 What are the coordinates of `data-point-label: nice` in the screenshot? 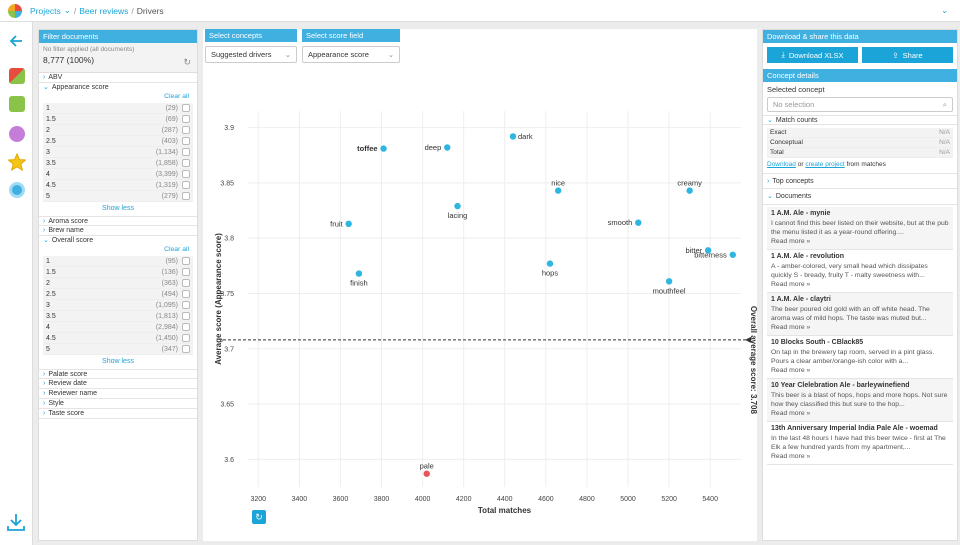 It's located at (558, 183).